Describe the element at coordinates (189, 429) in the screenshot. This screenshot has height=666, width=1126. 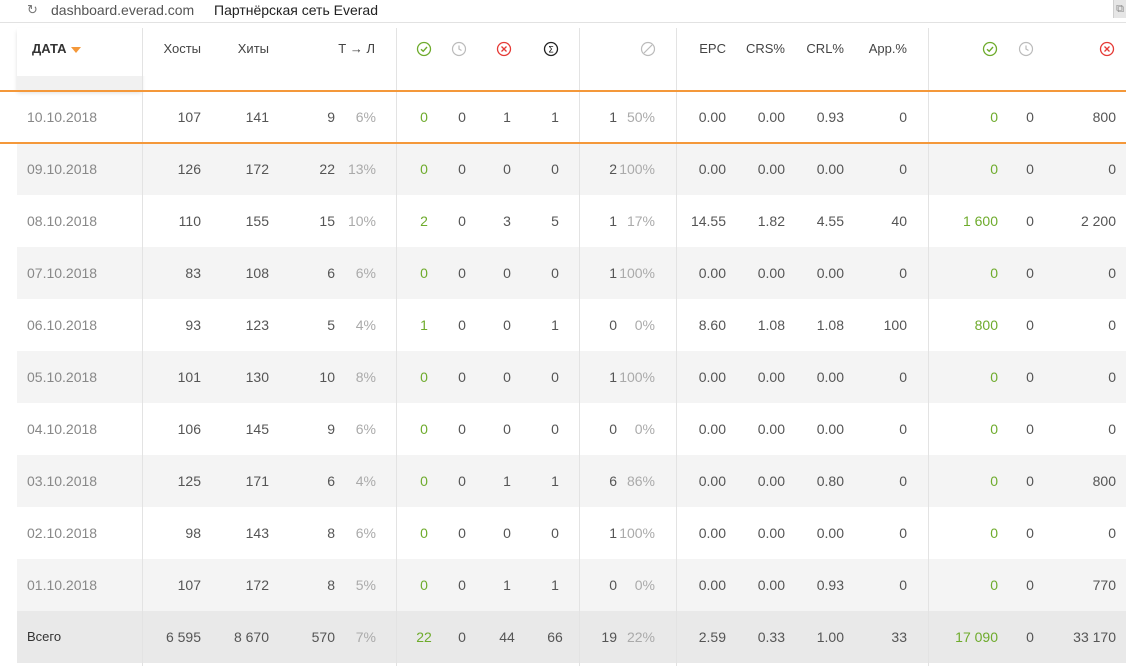
I see `cell-hosts: 106` at that location.